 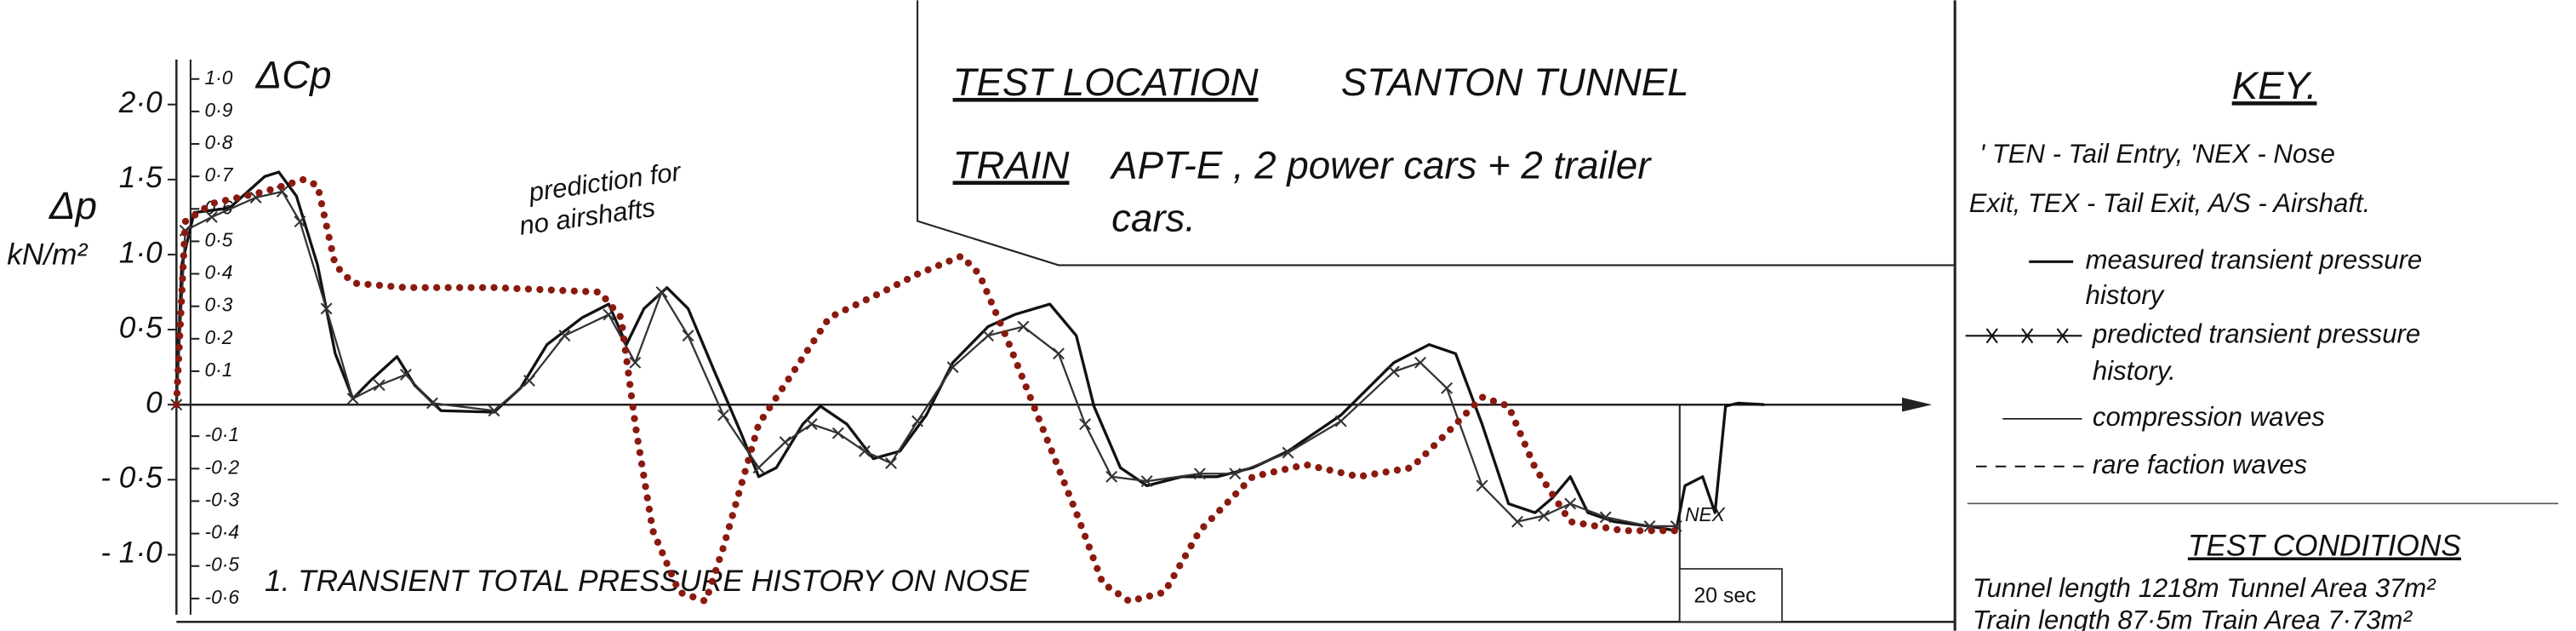 What do you see at coordinates (141, 252) in the screenshot?
I see `y-tick-label: 1·0` at bounding box center [141, 252].